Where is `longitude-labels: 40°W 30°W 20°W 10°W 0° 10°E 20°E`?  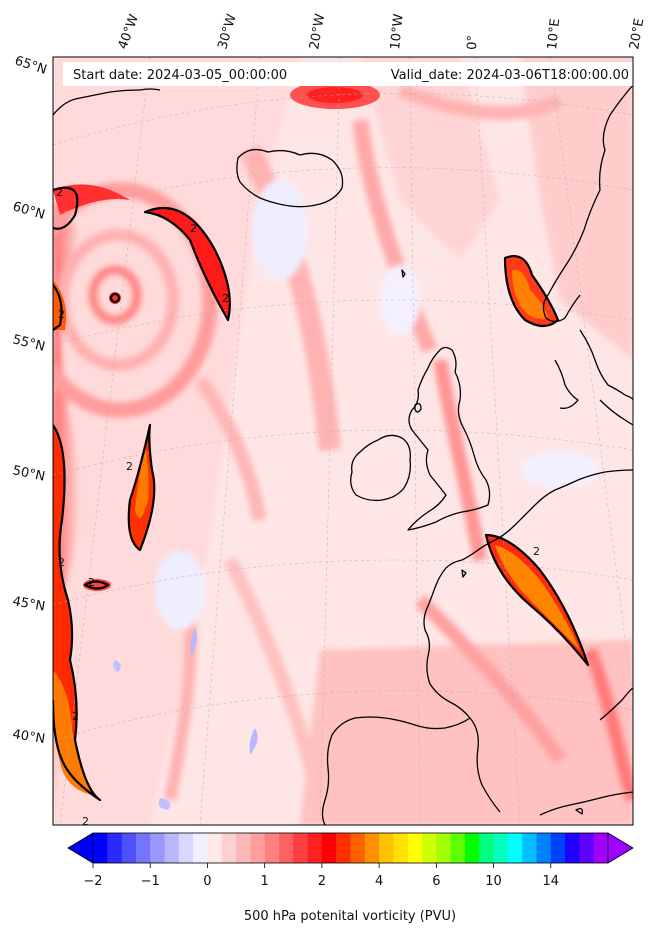 longitude-labels: 40°W 30°W 20°W 10°W 0° 10°E 20°E is located at coordinates (382, 31).